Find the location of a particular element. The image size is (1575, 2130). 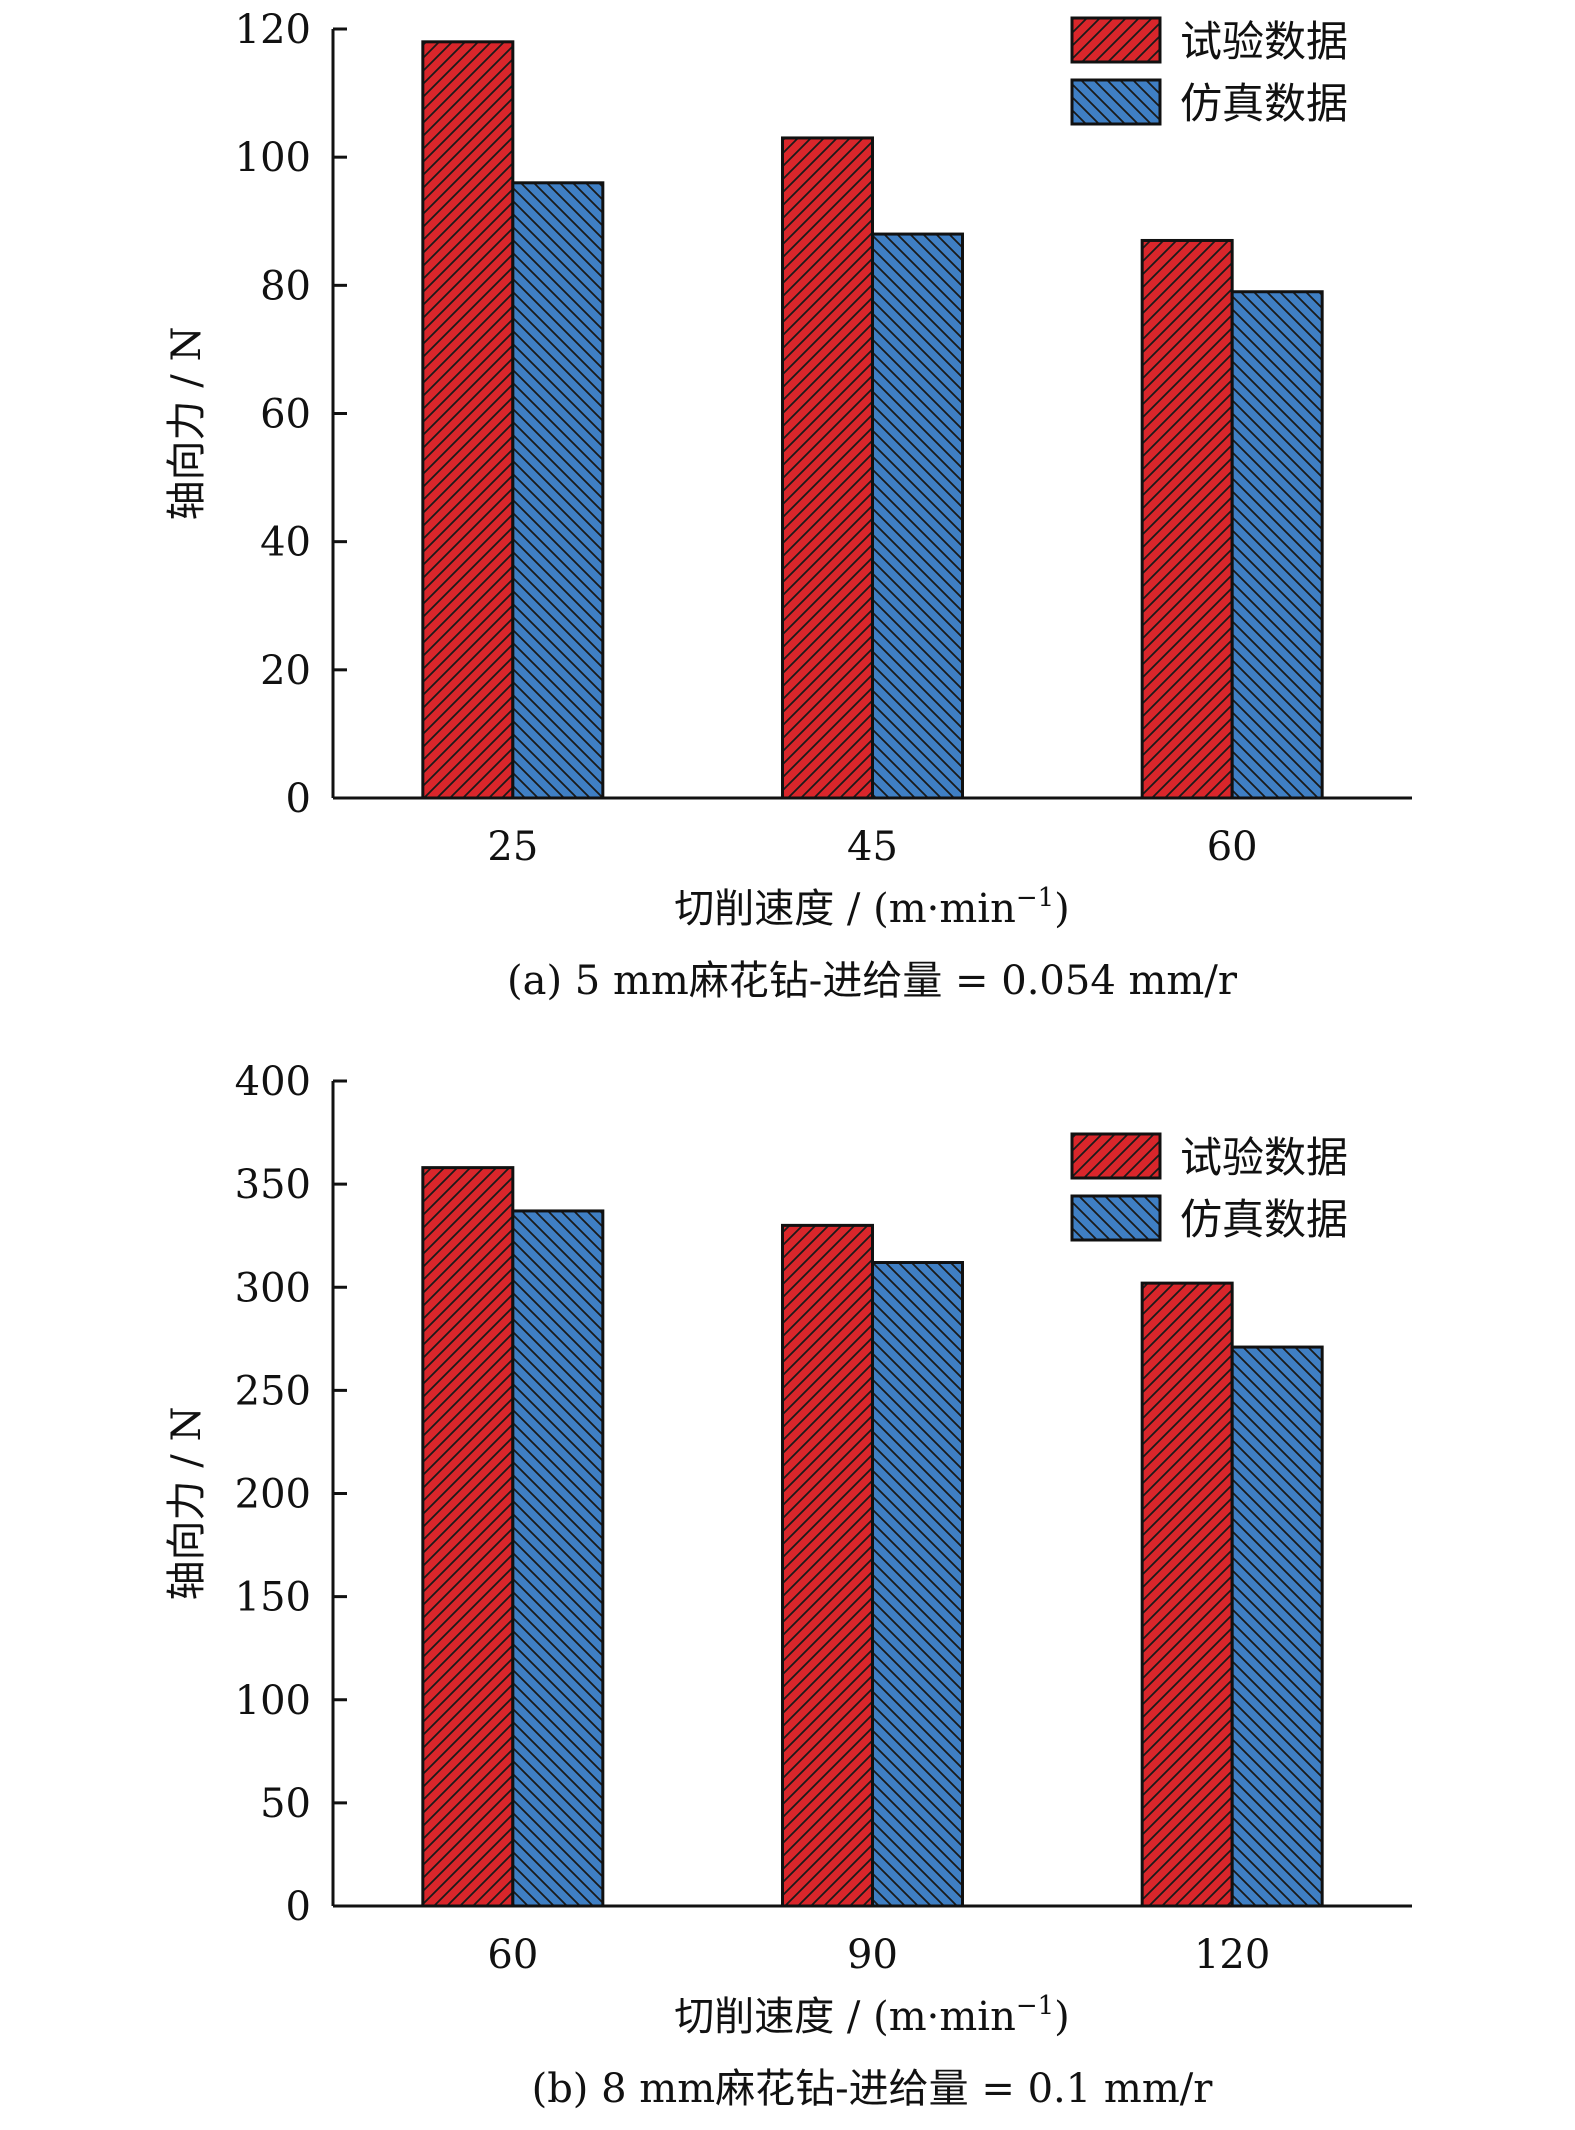

chart-caption: (a) 5 mm麻花钻-进给量 = 0.054 mm/r is located at coordinates (872, 981).